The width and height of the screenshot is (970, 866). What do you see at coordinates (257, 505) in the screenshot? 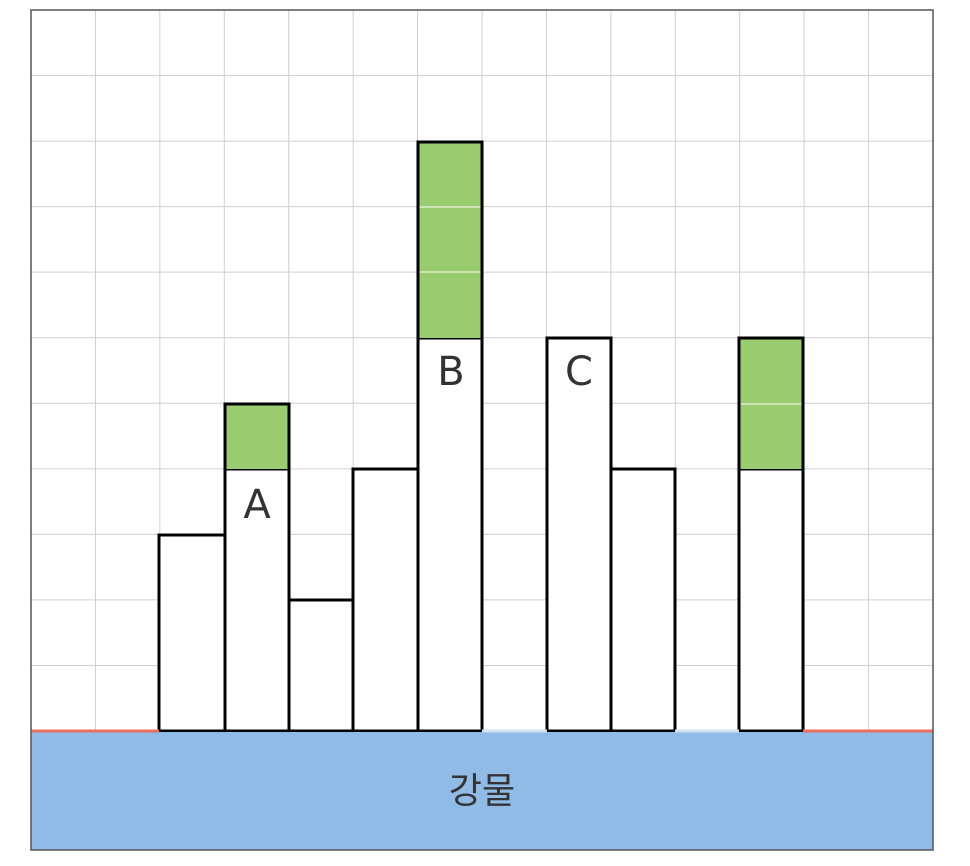
I see `building-label: A` at bounding box center [257, 505].